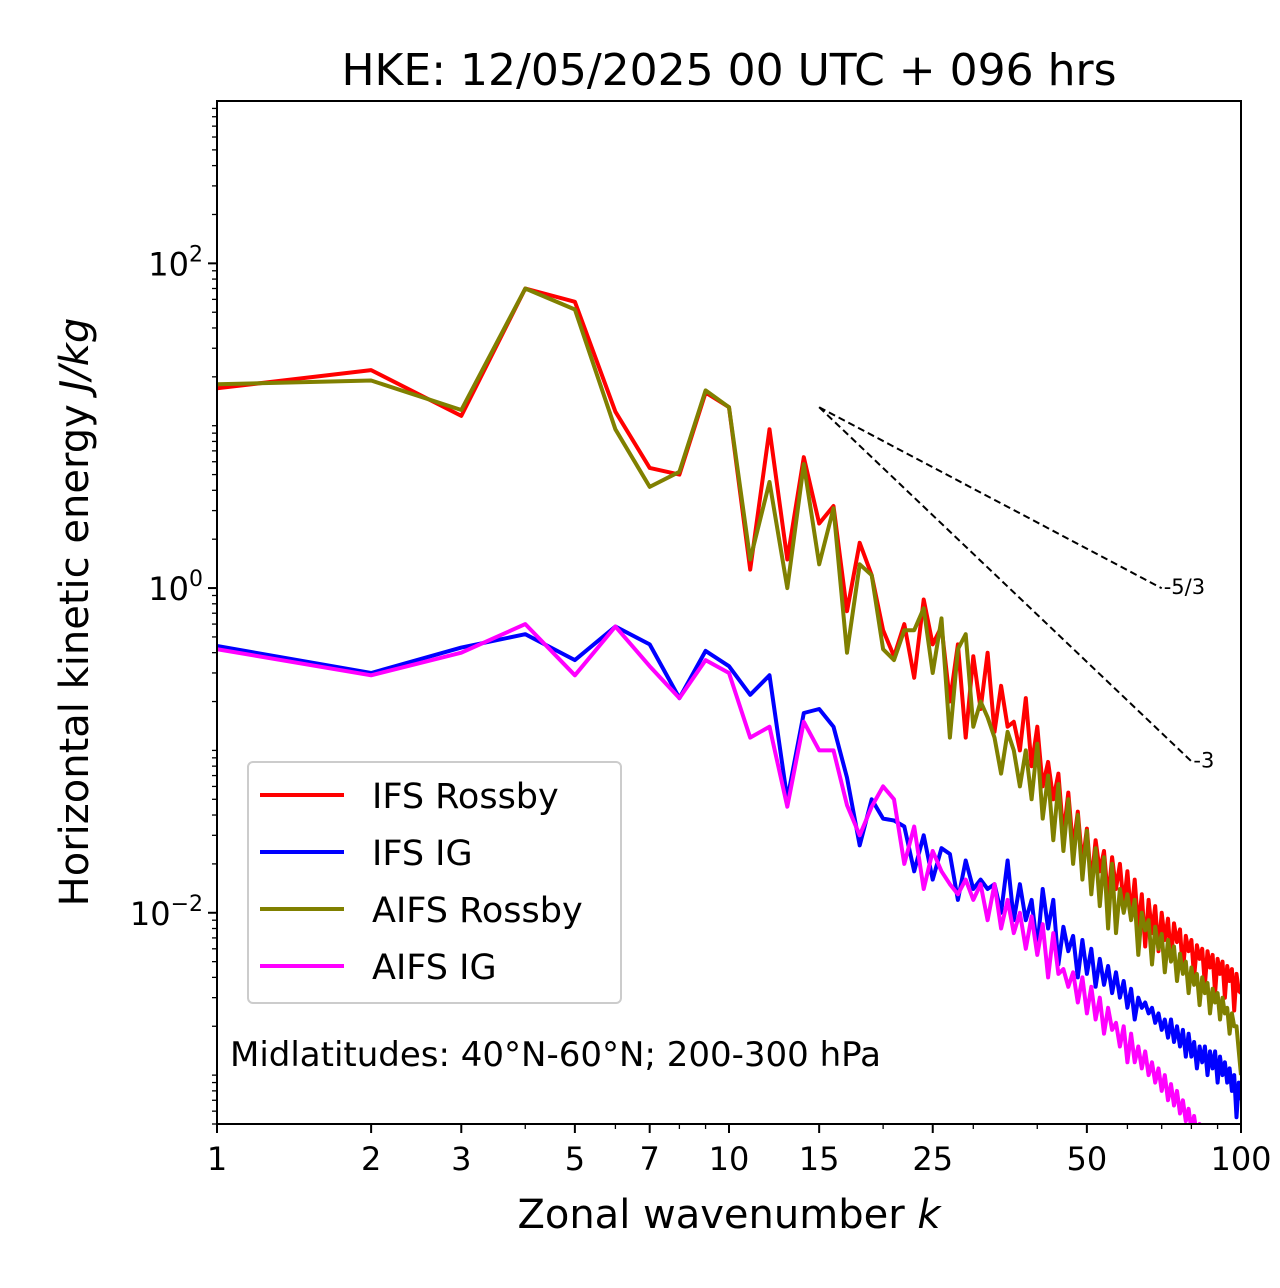  I want to click on legend-label: IFS Rossby, so click(465, 797).